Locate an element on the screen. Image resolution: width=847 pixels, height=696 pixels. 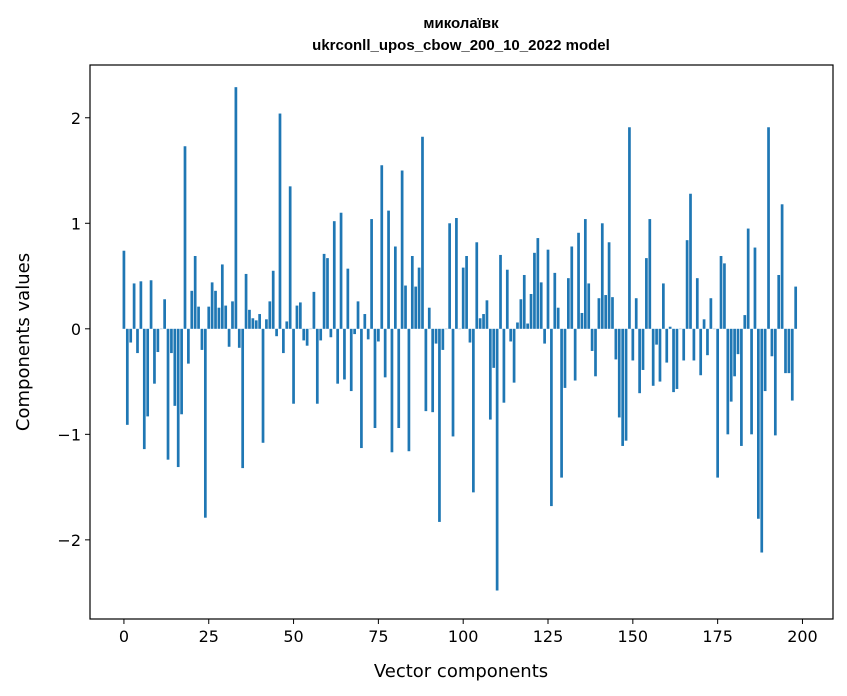
chart-subtitle: ukrconll_upos_cbow_200_10_2022 model is located at coordinates (461, 45).